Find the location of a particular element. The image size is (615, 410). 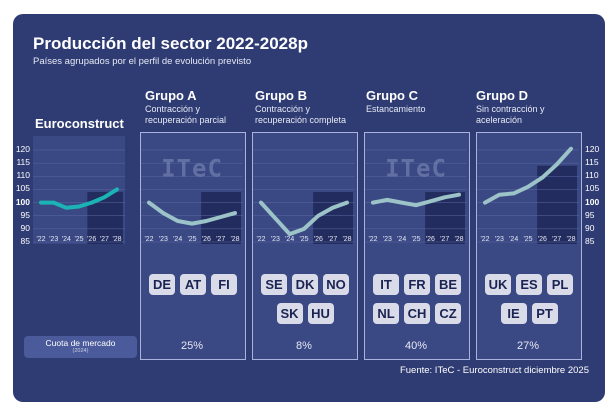

country-badge-dk: DK is located at coordinates (305, 284).